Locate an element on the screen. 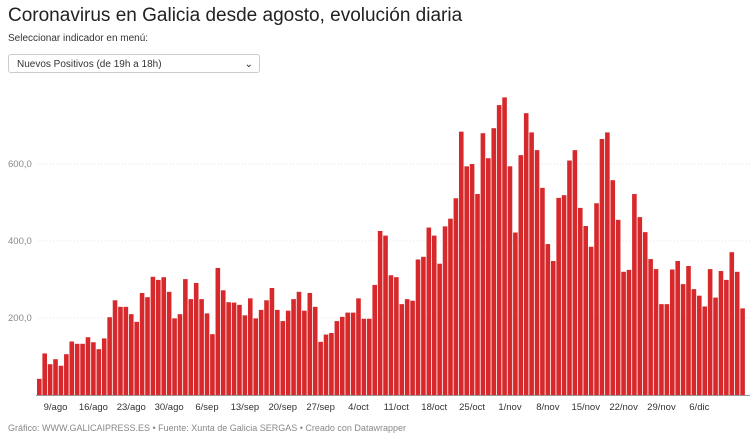 This screenshot has height=447, width=756. x-tick-label: 9/ago is located at coordinates (56, 407).